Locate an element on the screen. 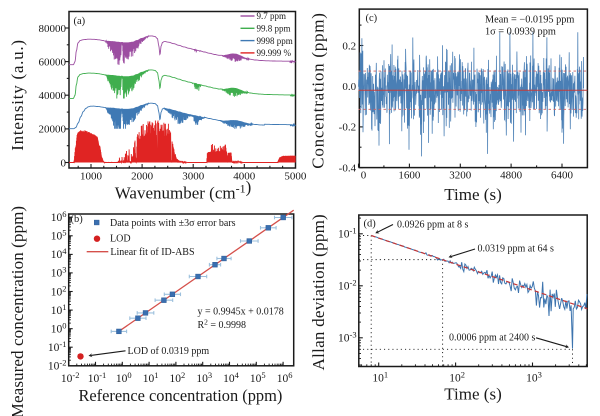 The image size is (600, 416). svg-text: R2 = 0.9998 is located at coordinates (222, 324).